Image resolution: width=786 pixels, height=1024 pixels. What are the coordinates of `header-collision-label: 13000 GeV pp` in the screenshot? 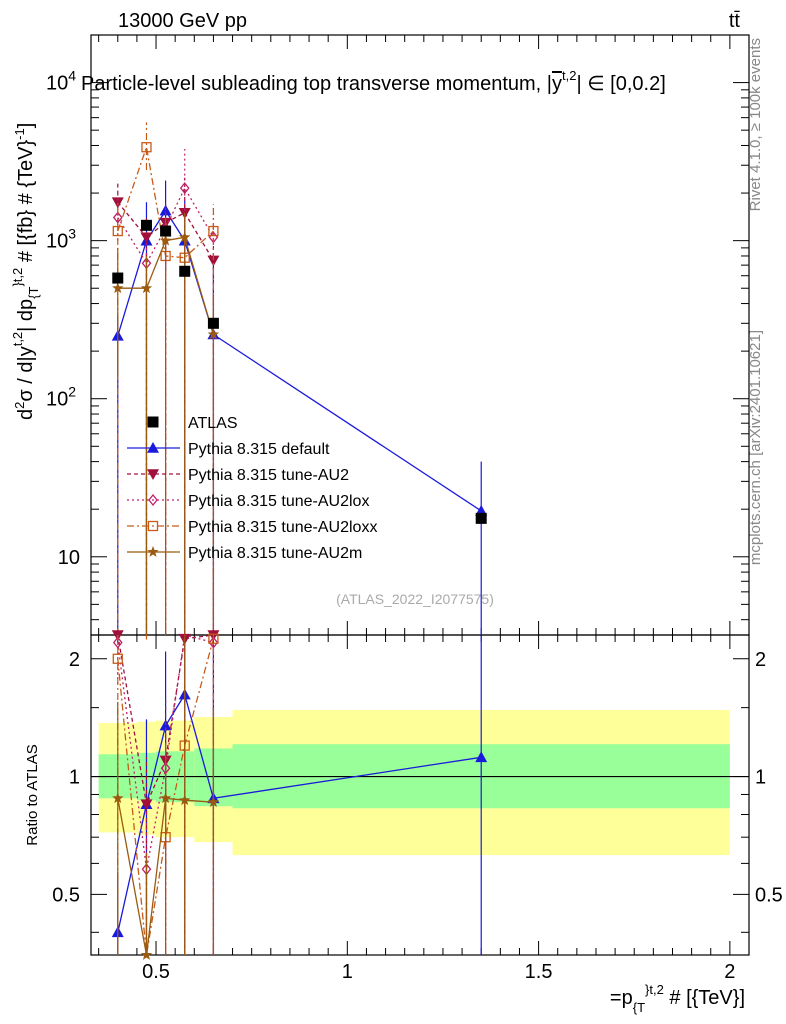 It's located at (182, 21).